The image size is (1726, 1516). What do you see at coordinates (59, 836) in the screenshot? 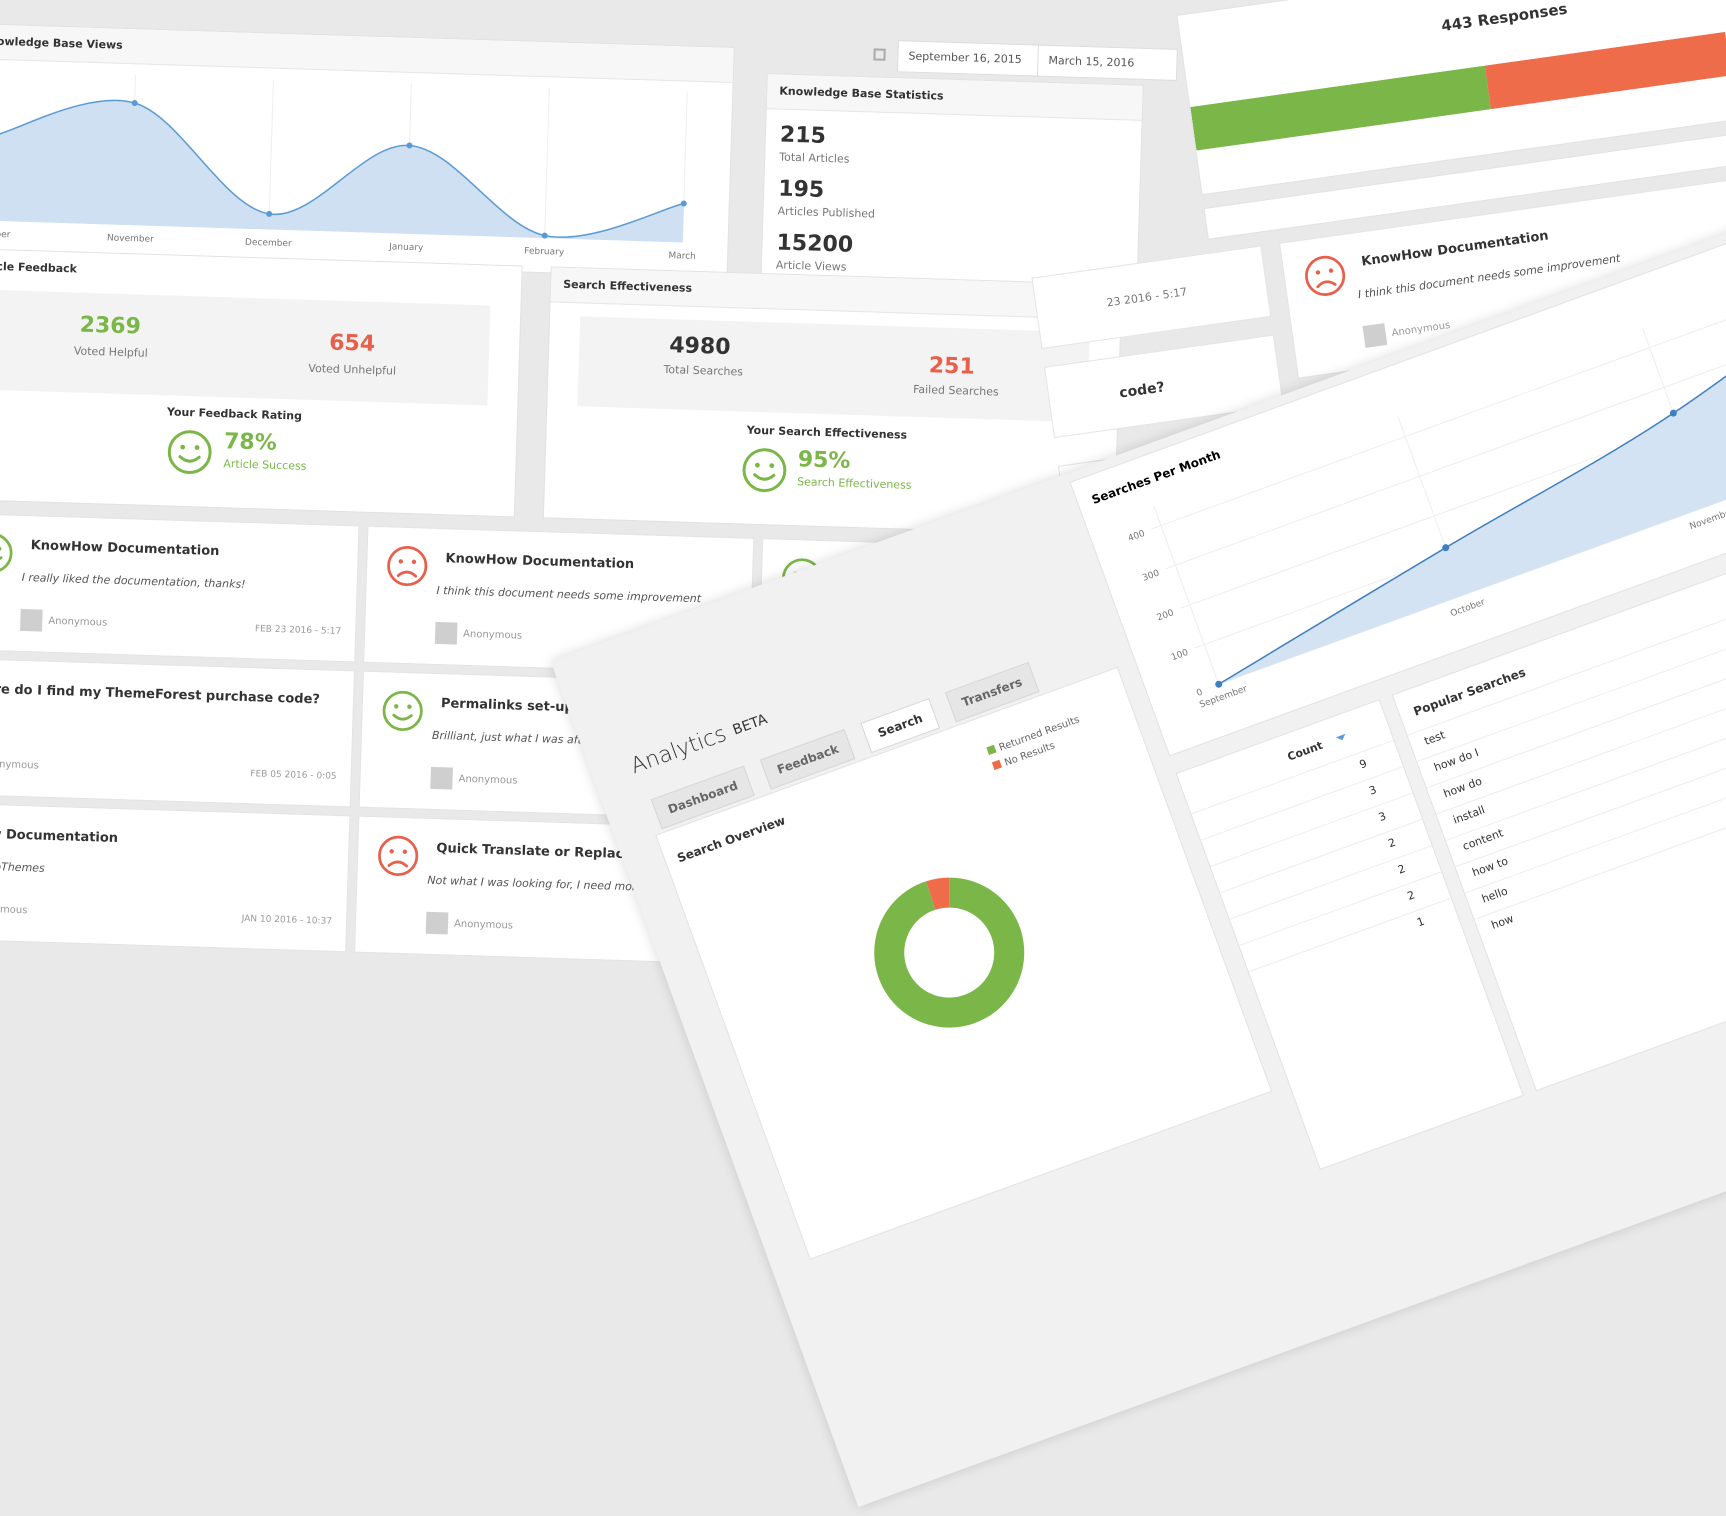
I see `card-title: wHow Documentation` at bounding box center [59, 836].